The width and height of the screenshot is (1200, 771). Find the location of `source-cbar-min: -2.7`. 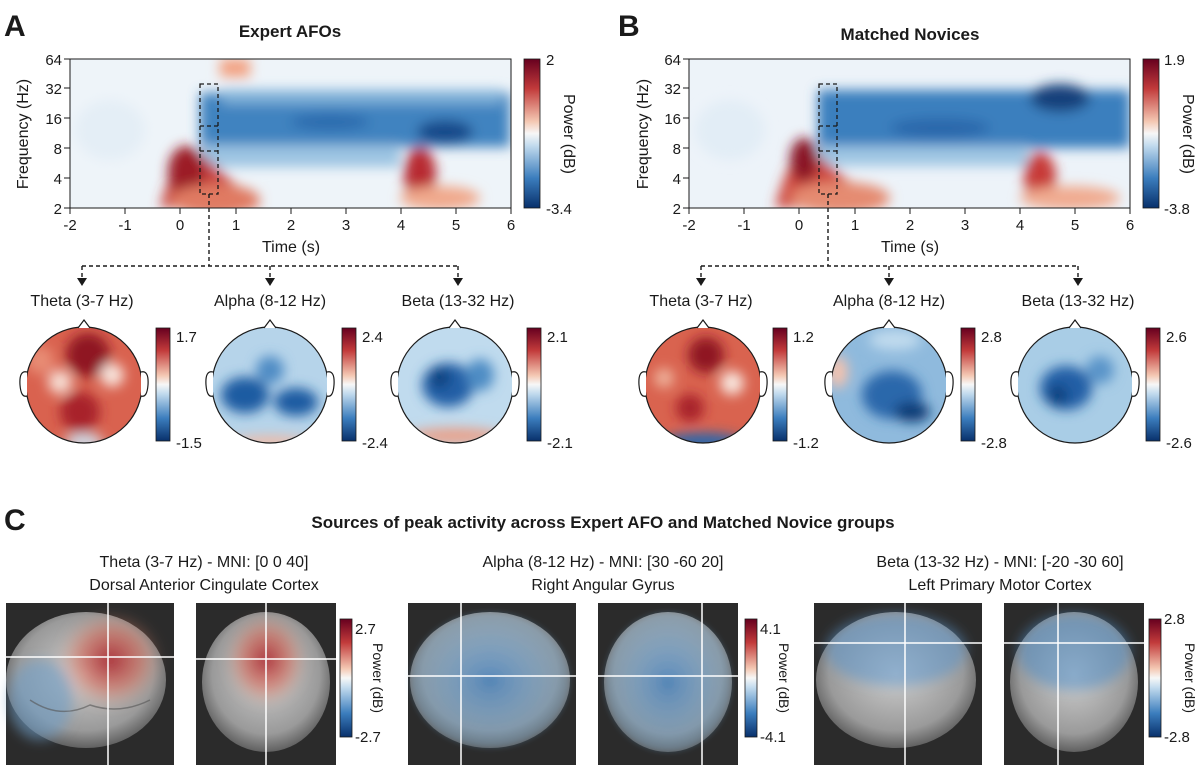

source-cbar-min: -2.7 is located at coordinates (368, 737).